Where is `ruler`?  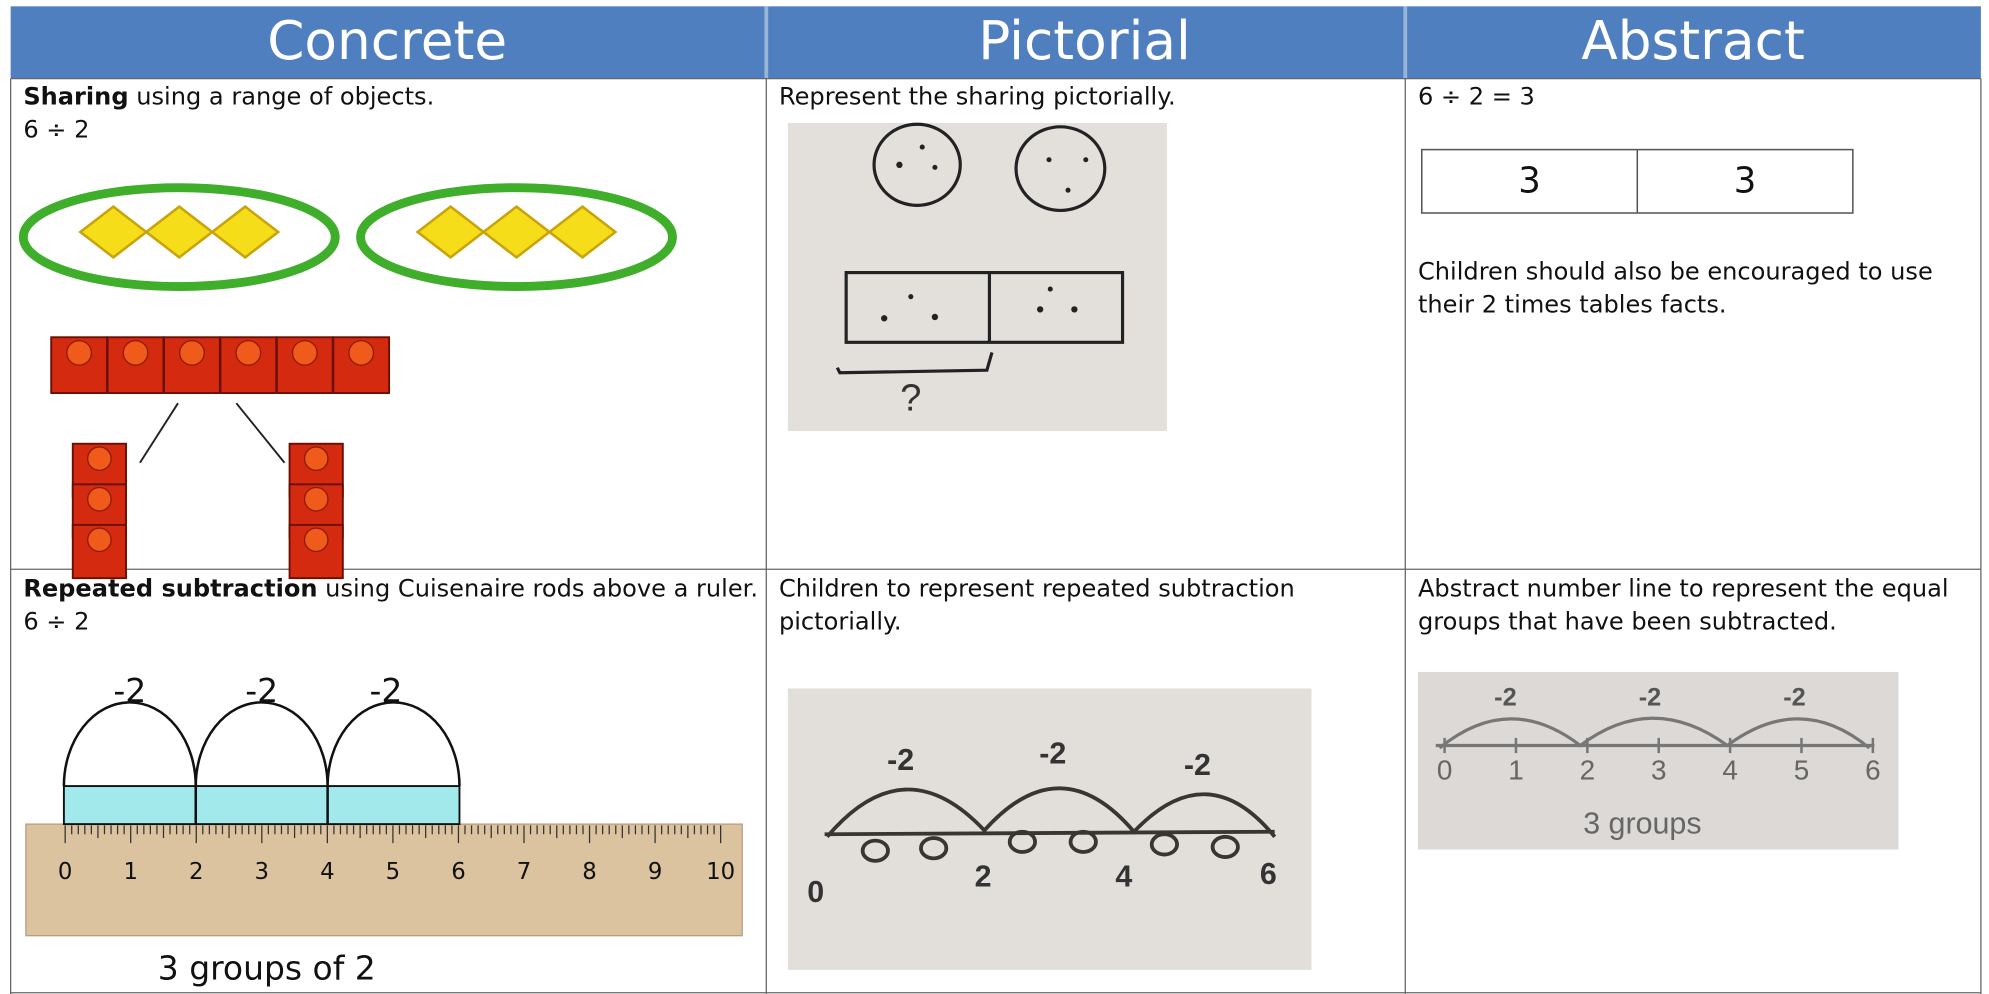
ruler is located at coordinates (384, 880).